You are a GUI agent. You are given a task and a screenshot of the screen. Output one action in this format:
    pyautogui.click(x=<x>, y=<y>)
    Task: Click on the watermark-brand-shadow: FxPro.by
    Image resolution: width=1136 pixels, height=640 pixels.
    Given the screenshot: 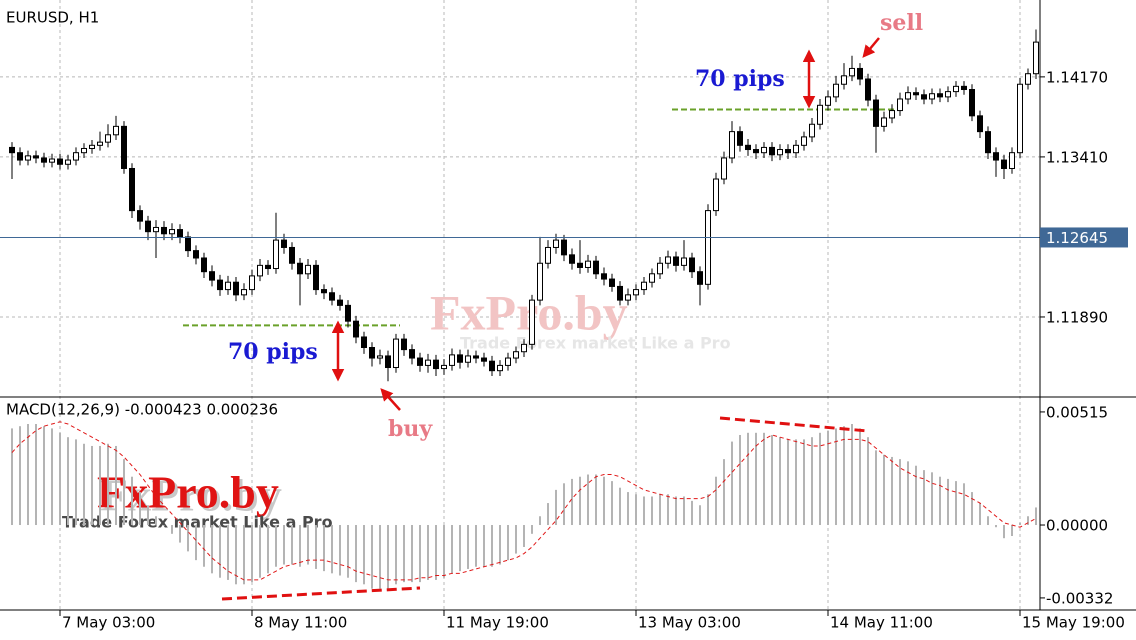 What is the action you would take?
    pyautogui.click(x=191, y=495)
    